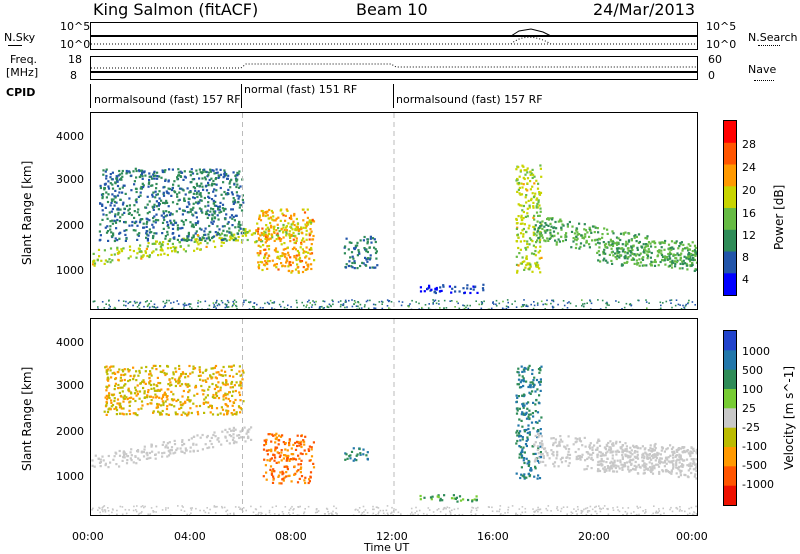 The height and width of the screenshot is (554, 800). Describe the element at coordinates (167, 99) in the screenshot. I see `cpid-segment-1: normalsound (fast) 157 RF` at that location.